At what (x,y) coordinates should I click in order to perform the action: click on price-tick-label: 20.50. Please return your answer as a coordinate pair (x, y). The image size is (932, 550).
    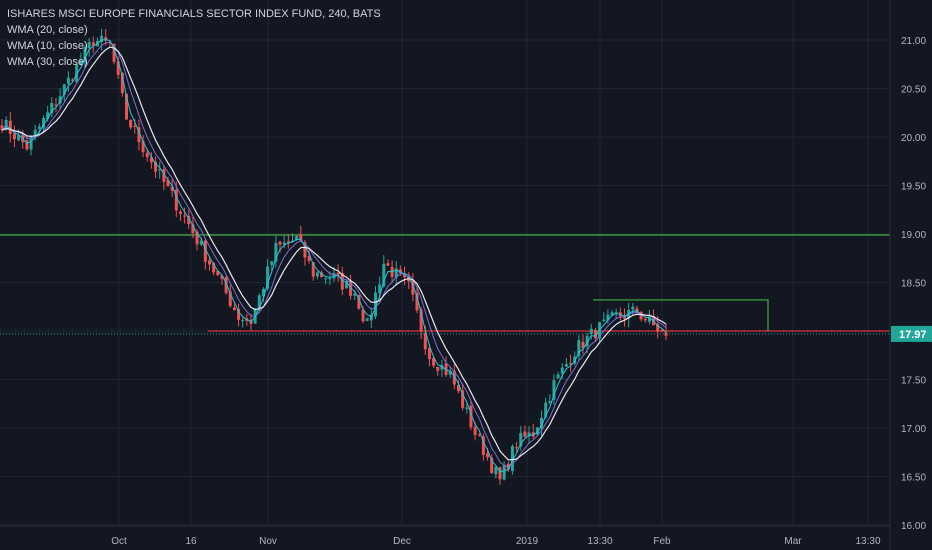
    Looking at the image, I should click on (913, 90).